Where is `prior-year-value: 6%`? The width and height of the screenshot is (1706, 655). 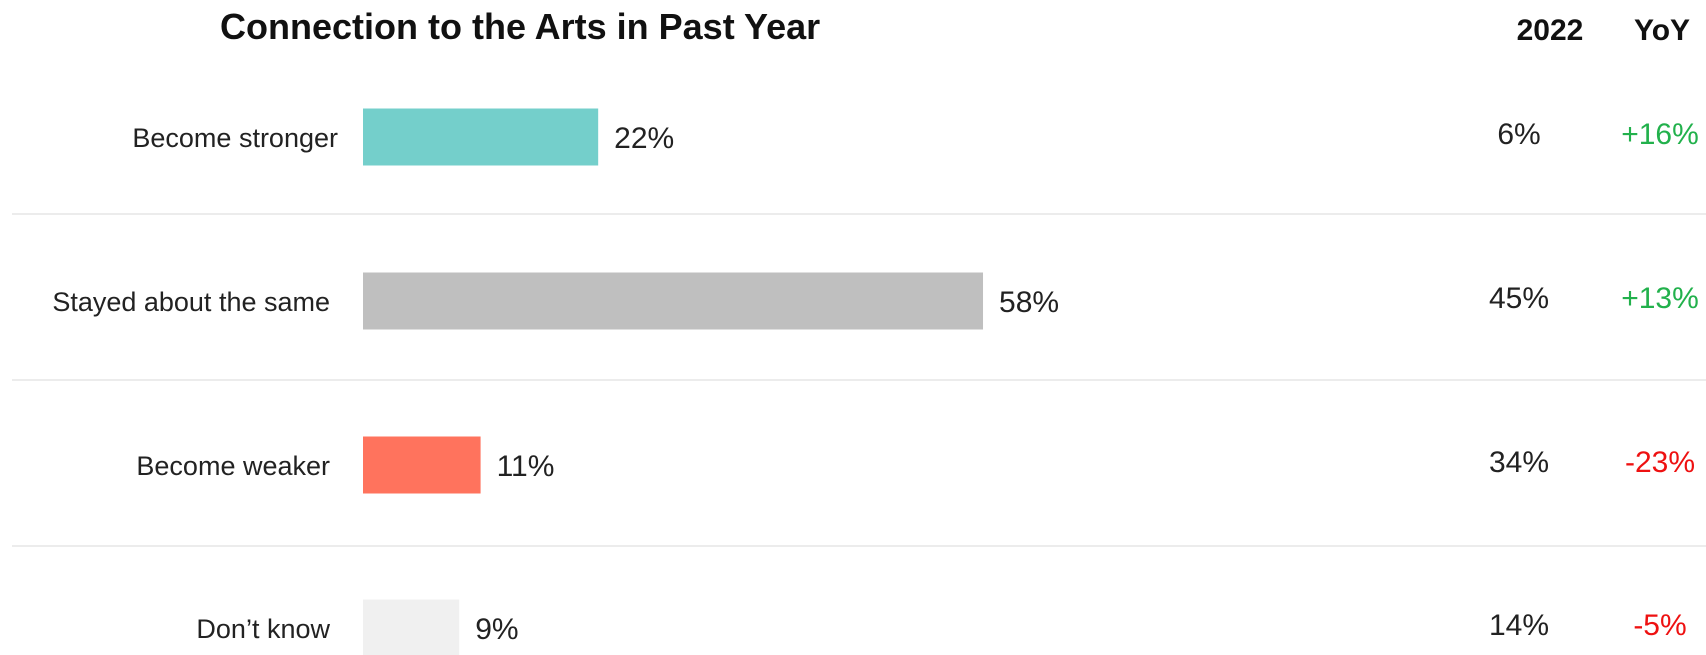 prior-year-value: 6% is located at coordinates (1518, 134).